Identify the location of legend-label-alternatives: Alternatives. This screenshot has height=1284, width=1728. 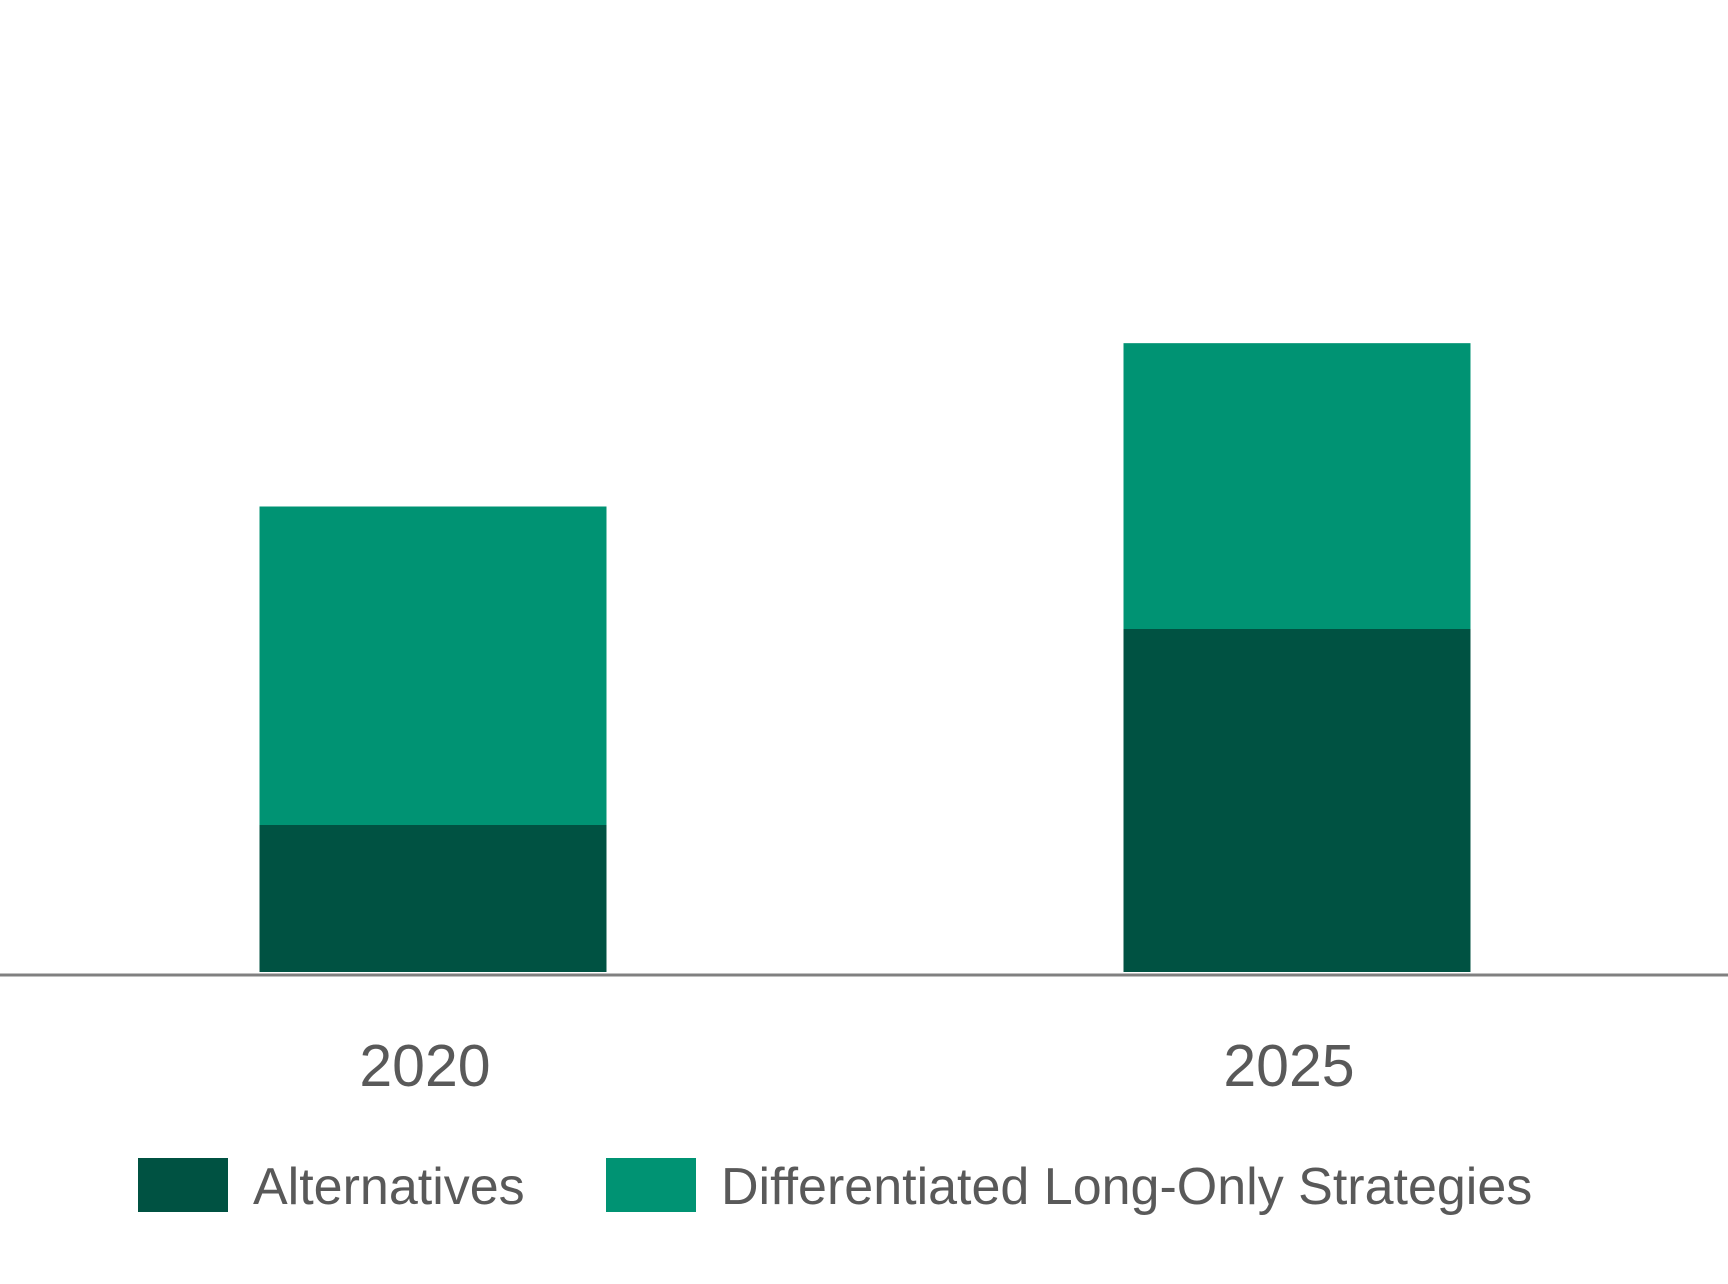
(389, 1187).